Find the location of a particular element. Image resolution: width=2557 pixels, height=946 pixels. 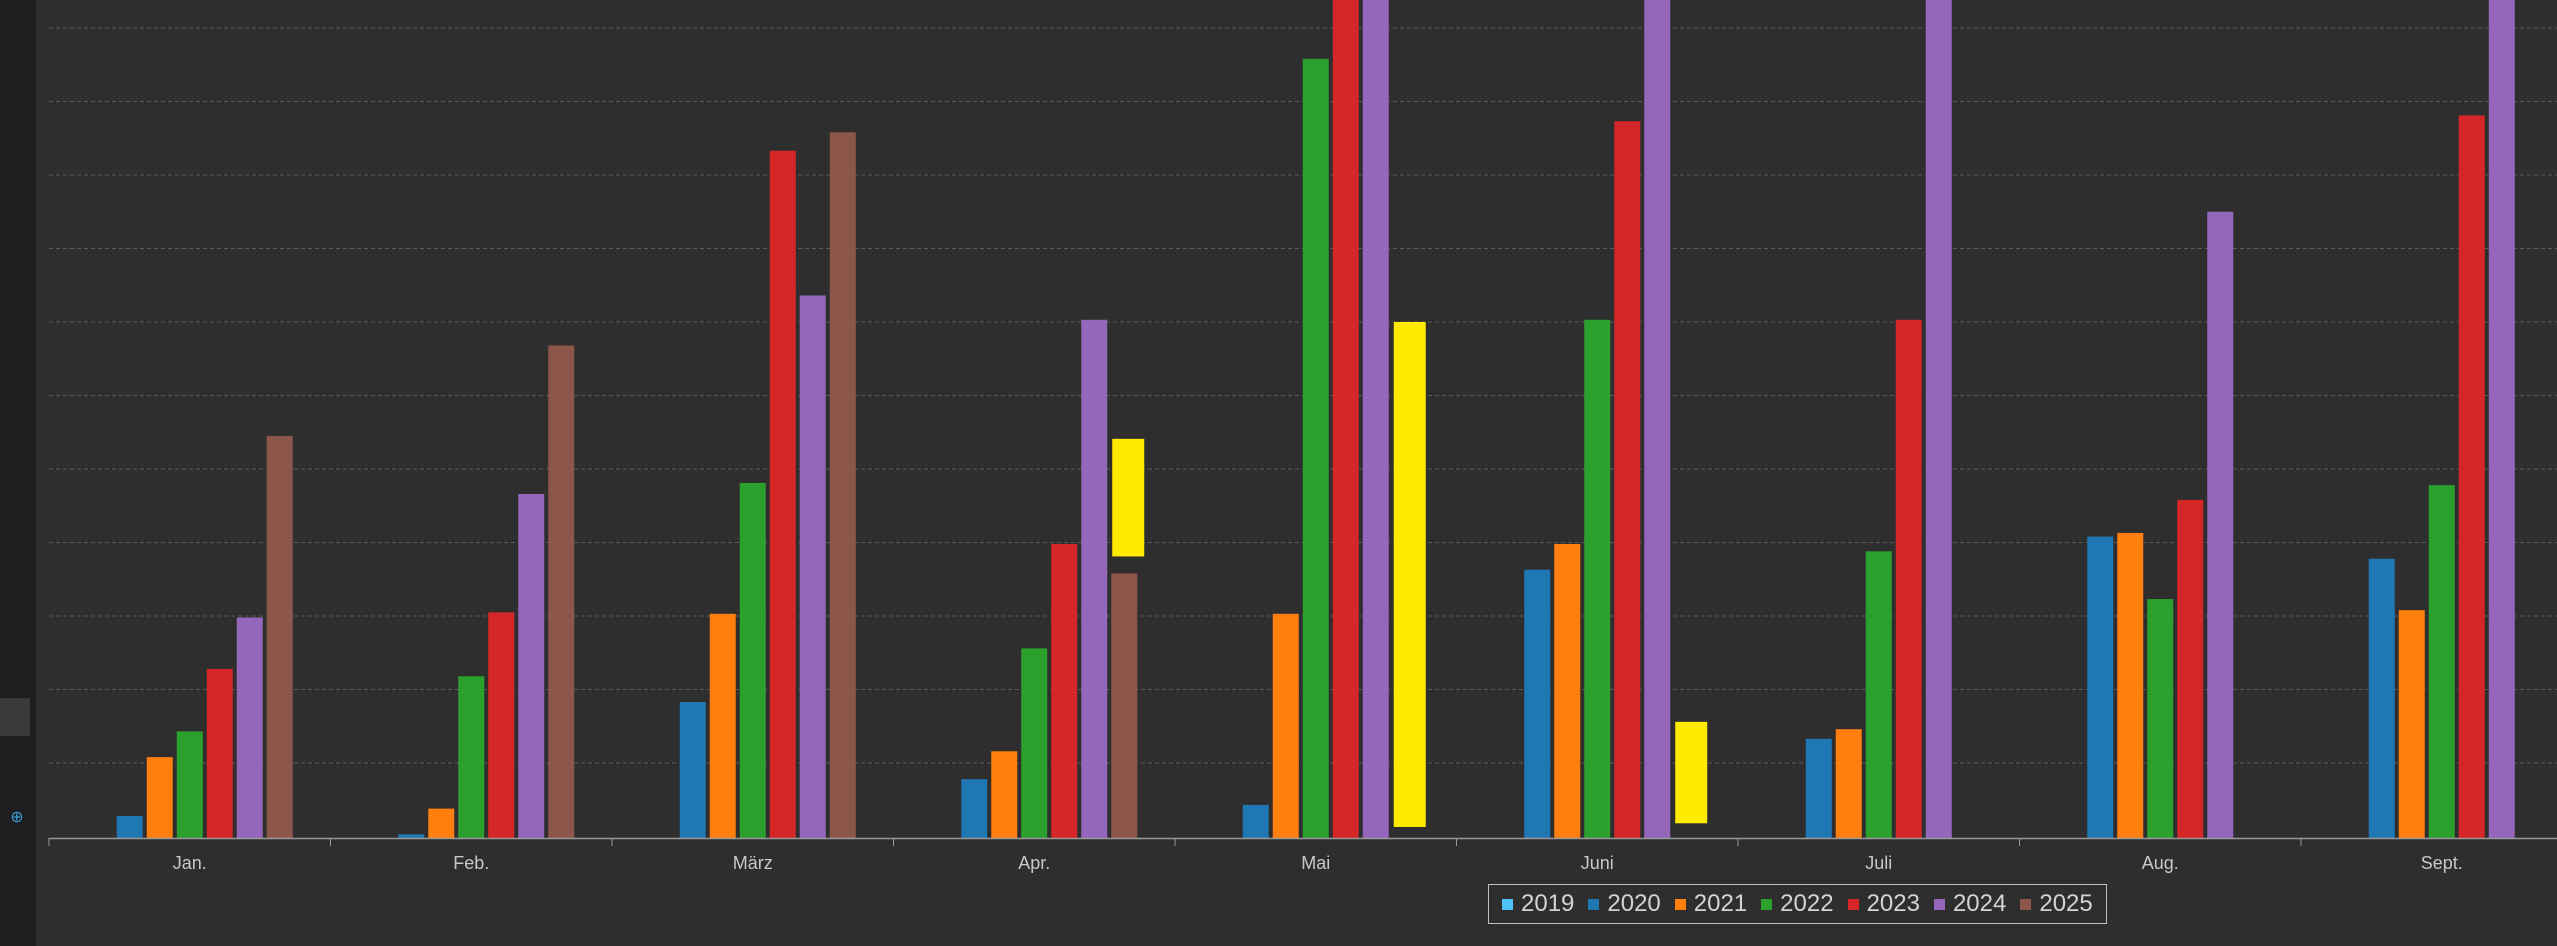

legend-item-2020: 2020 is located at coordinates (1624, 904).